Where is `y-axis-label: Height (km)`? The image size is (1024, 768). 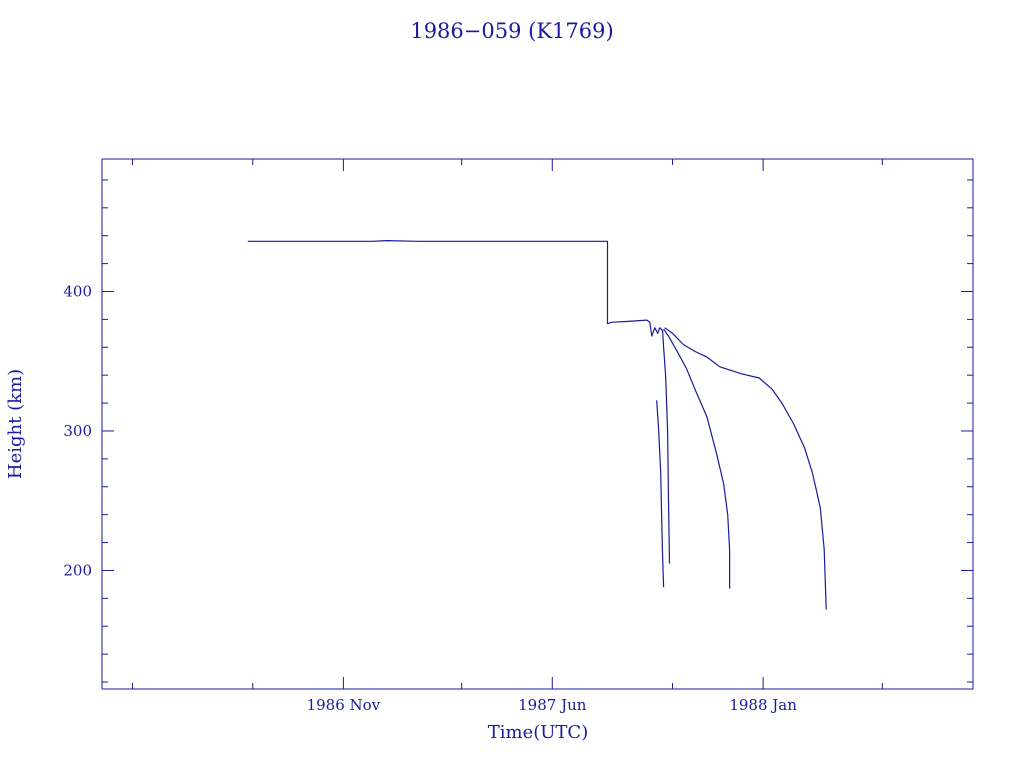 y-axis-label: Height (km) is located at coordinates (15, 424).